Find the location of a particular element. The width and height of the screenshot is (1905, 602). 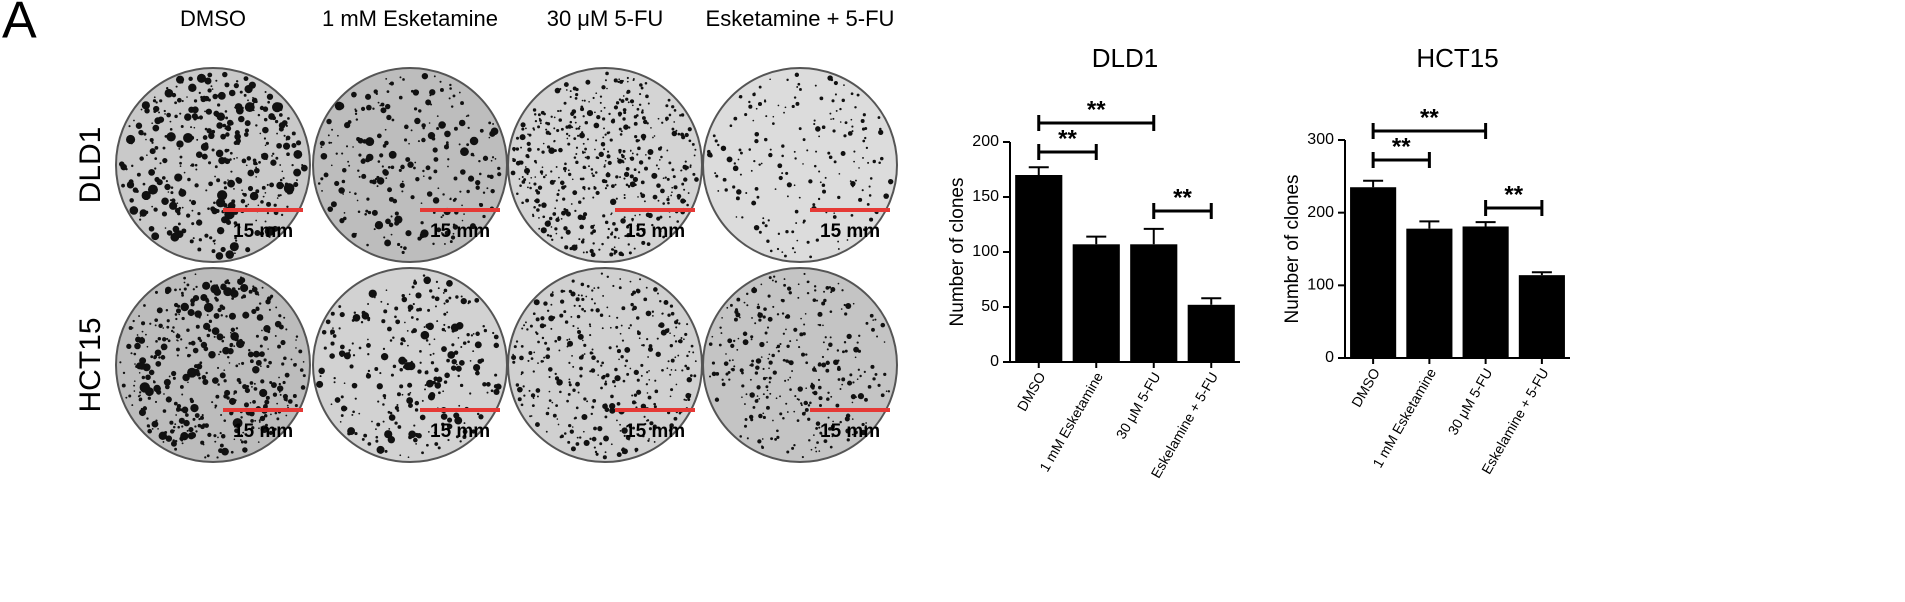

bar is located at coordinates (1541, 316).